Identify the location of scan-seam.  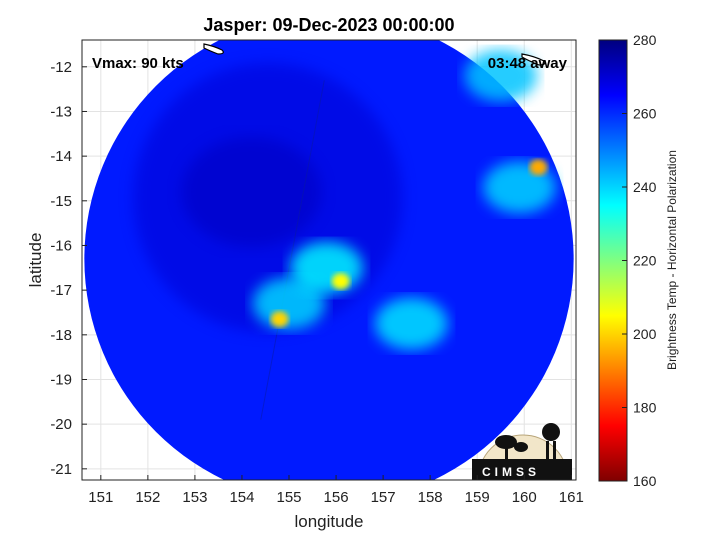
(292, 250).